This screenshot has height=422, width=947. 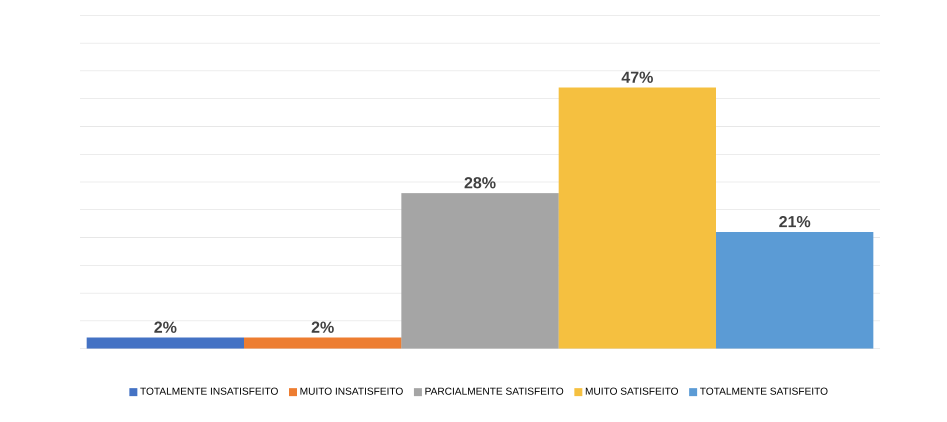 What do you see at coordinates (794, 222) in the screenshot?
I see `data-label: 21%` at bounding box center [794, 222].